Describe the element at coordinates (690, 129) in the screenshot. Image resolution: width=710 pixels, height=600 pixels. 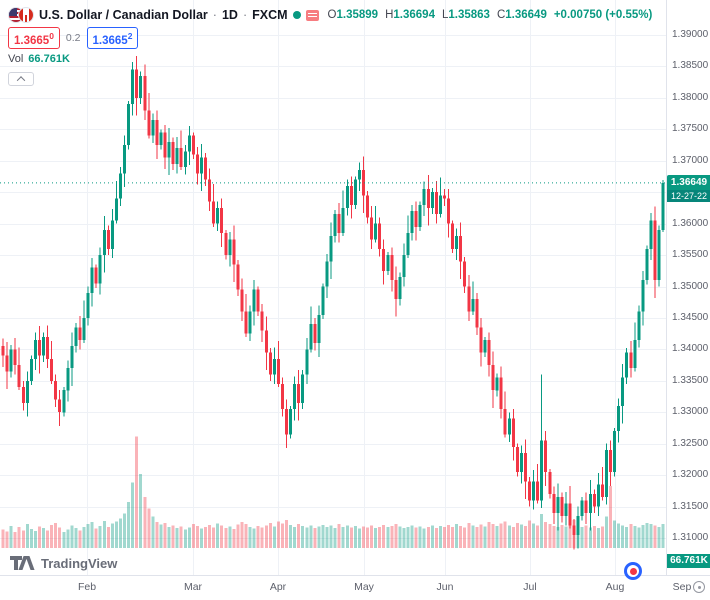
I see `price-axis-label: 1.37500` at that location.